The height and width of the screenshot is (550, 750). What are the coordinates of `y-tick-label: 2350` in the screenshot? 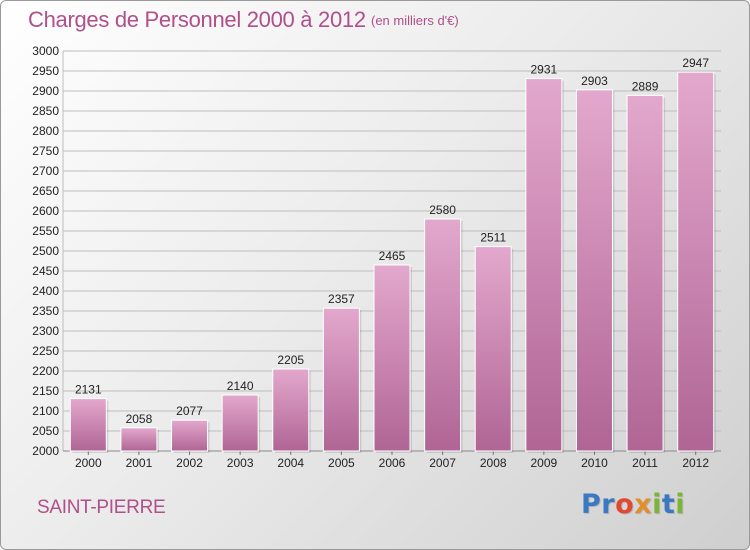 It's located at (45, 311).